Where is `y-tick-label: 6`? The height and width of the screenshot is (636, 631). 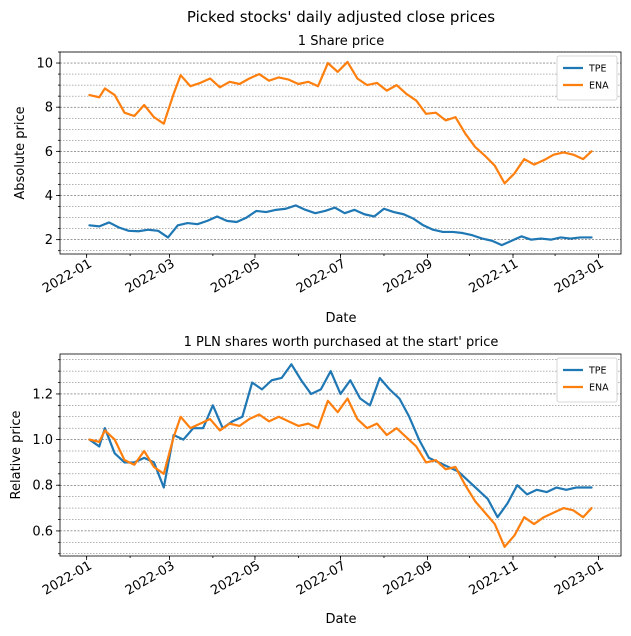
y-tick-label: 6 is located at coordinates (49, 152).